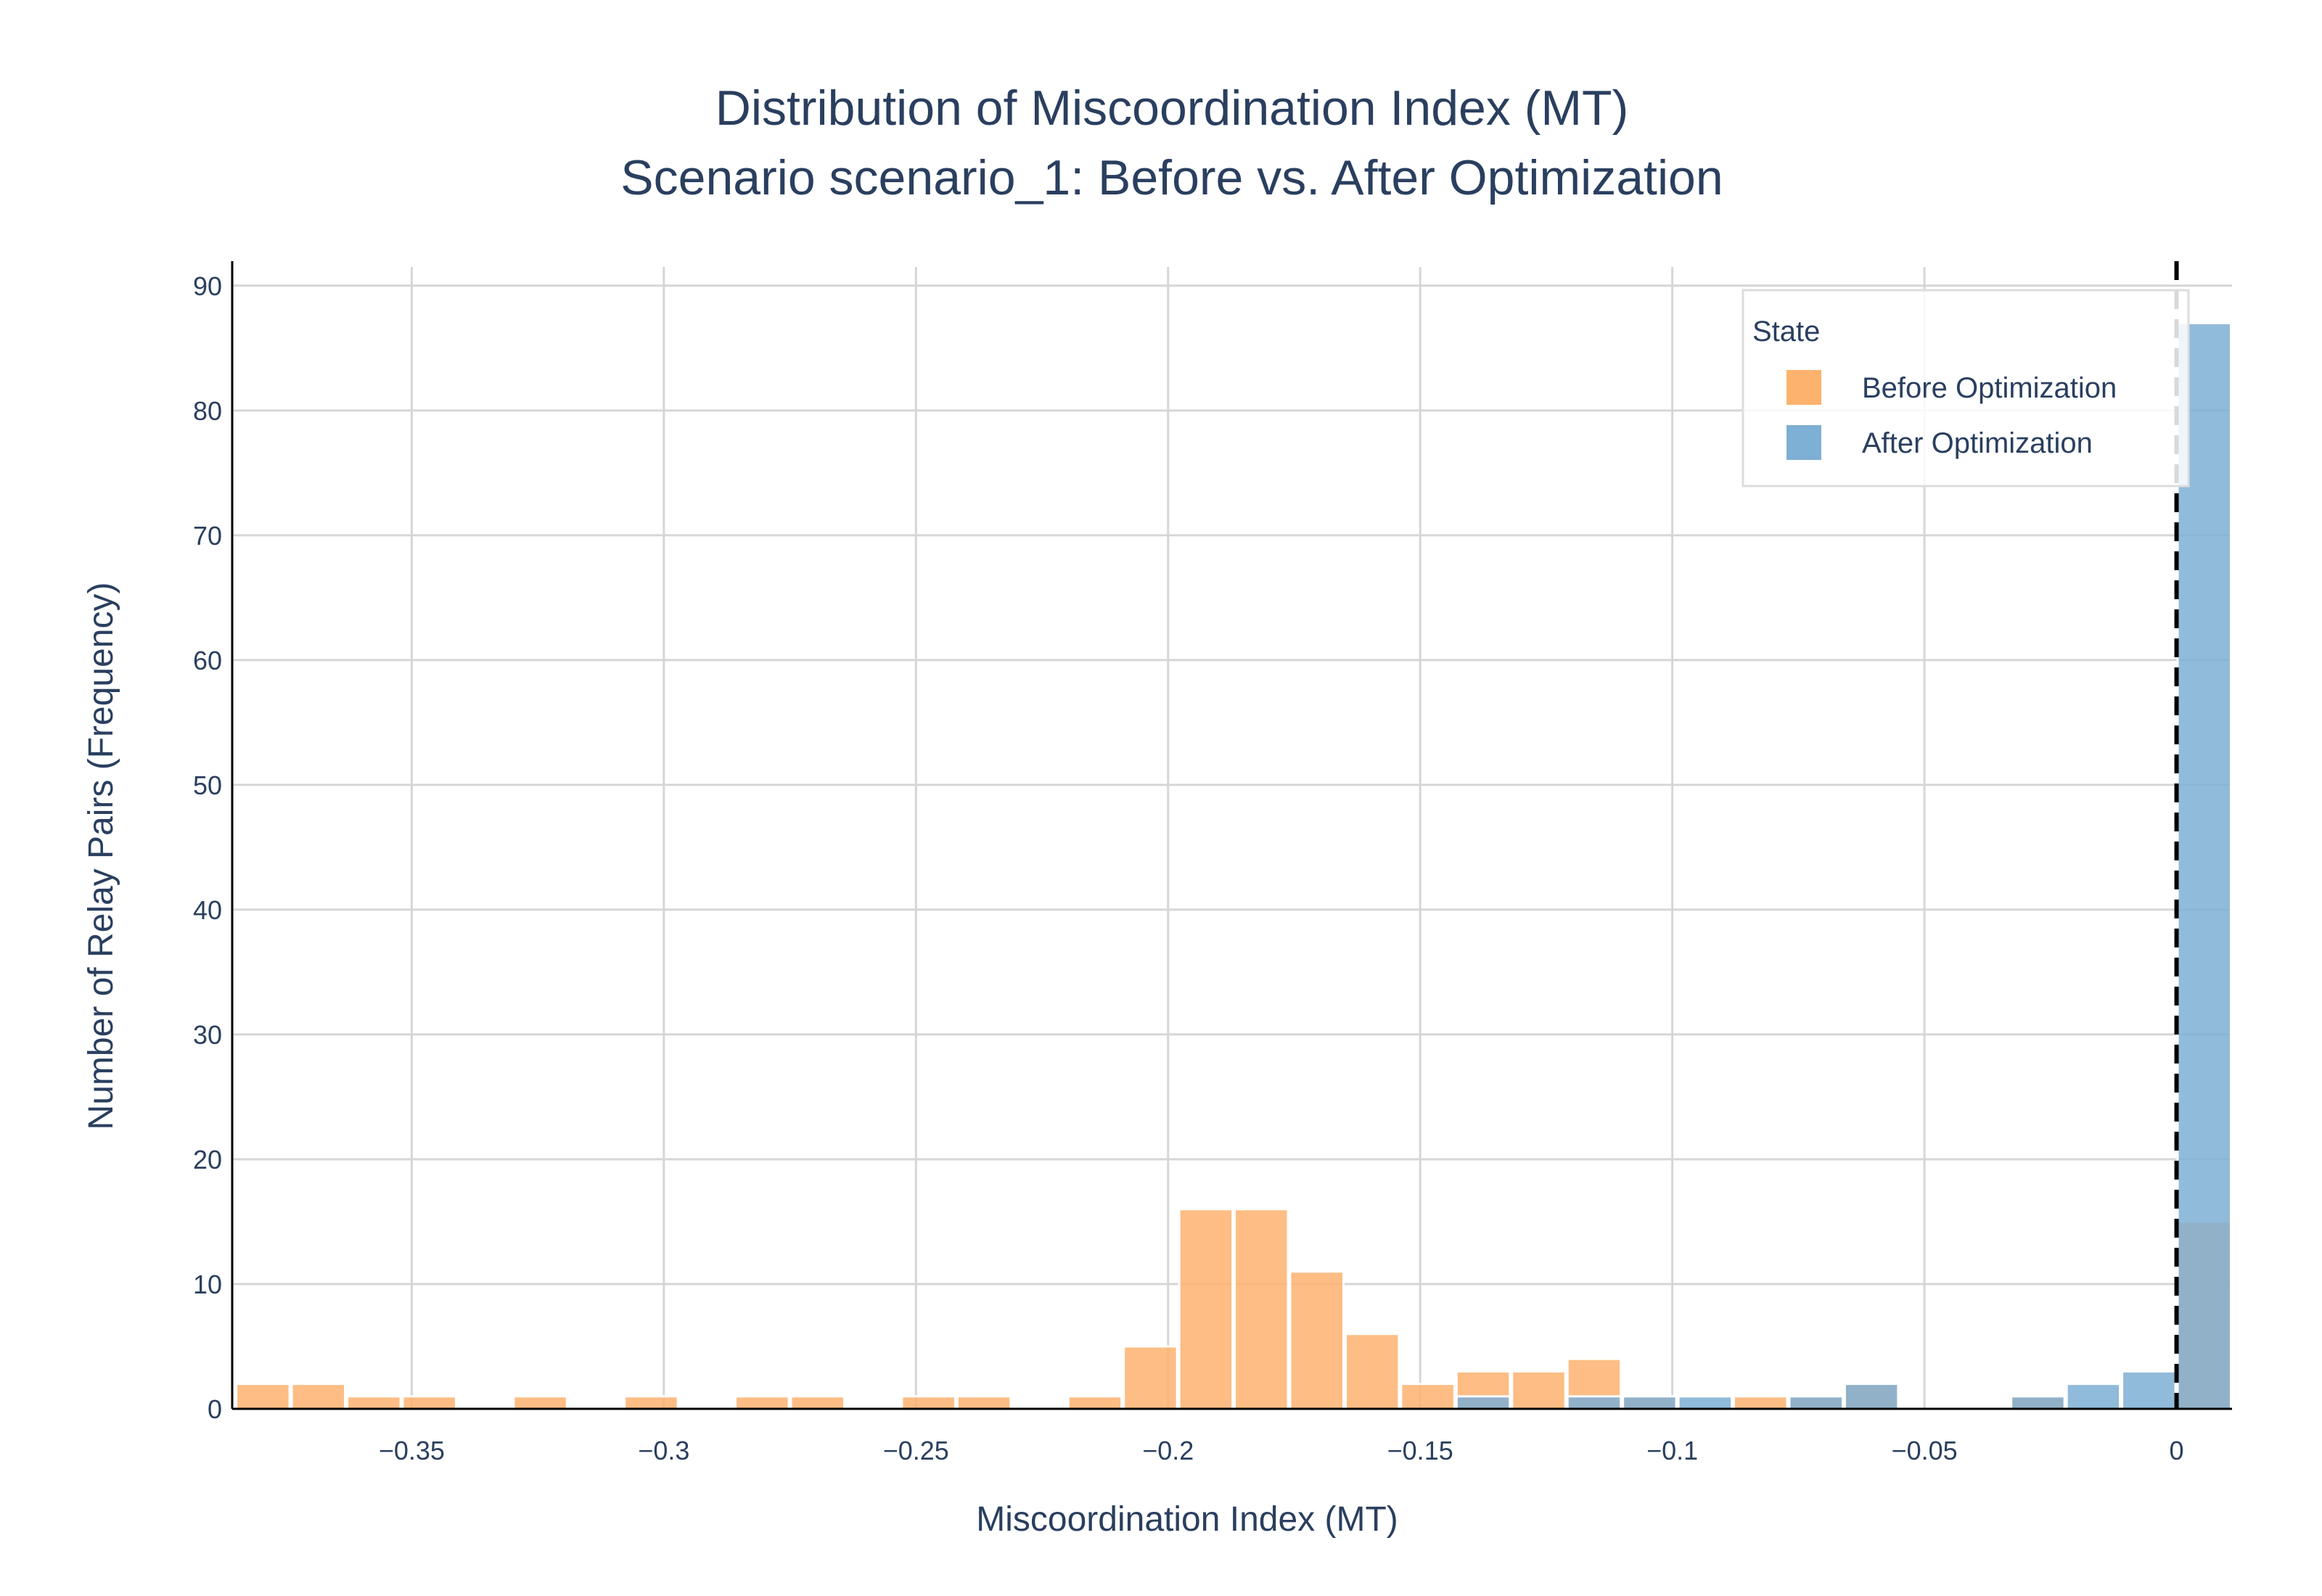 Image resolution: width=2322 pixels, height=1596 pixels. What do you see at coordinates (1420, 1450) in the screenshot?
I see `x-tick-label: −0.15` at bounding box center [1420, 1450].